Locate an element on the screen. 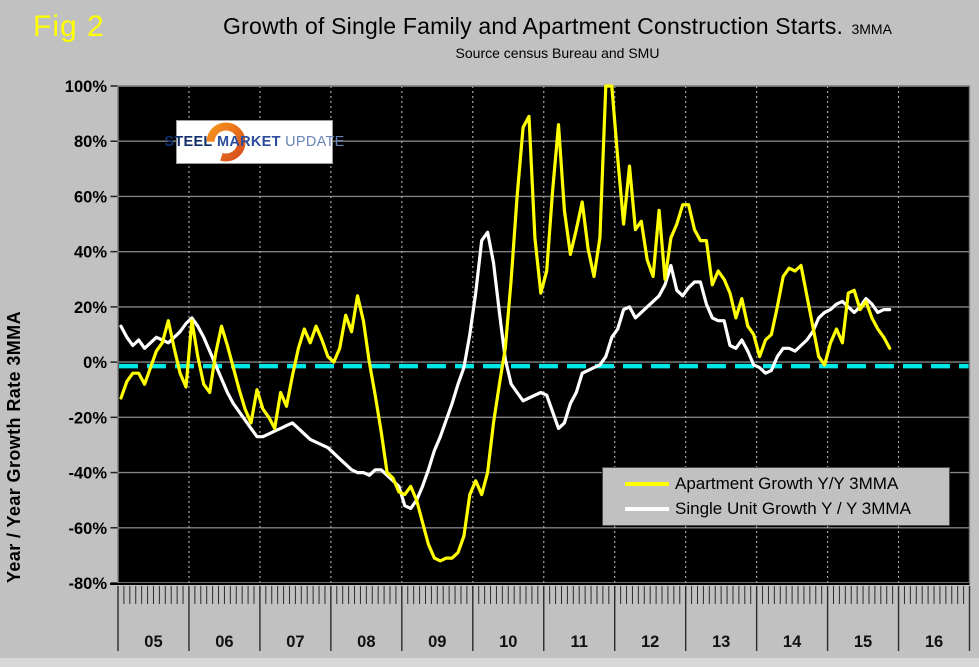  logo-word-update: UPDATE is located at coordinates (315, 142).